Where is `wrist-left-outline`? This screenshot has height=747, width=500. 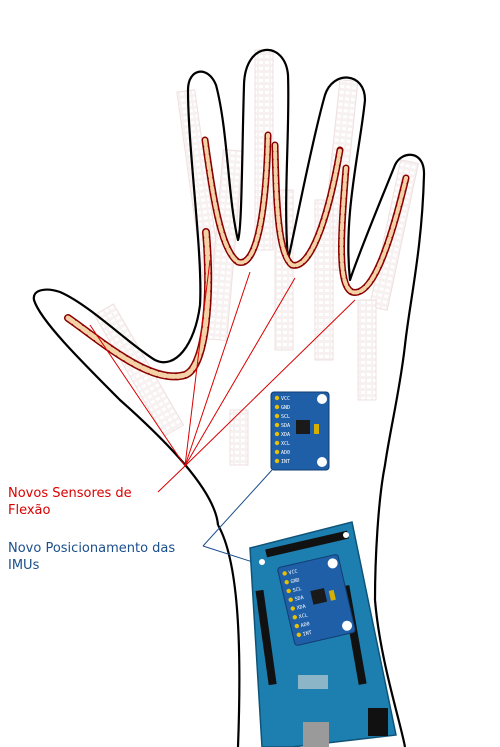 wrist-left-outline is located at coordinates (229, 635).